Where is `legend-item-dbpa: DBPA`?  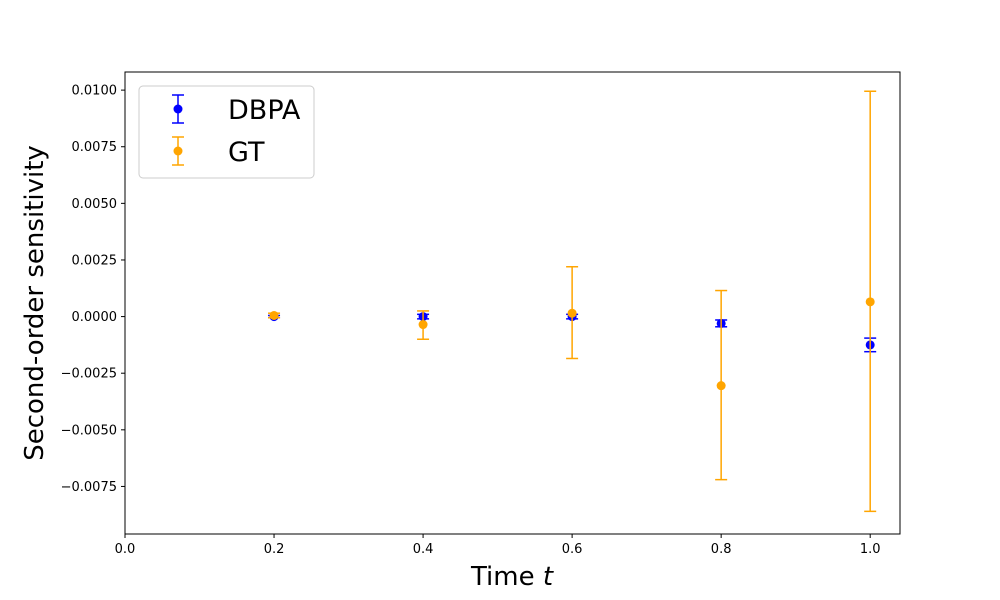
legend-item-dbpa: DBPA is located at coordinates (236, 110).